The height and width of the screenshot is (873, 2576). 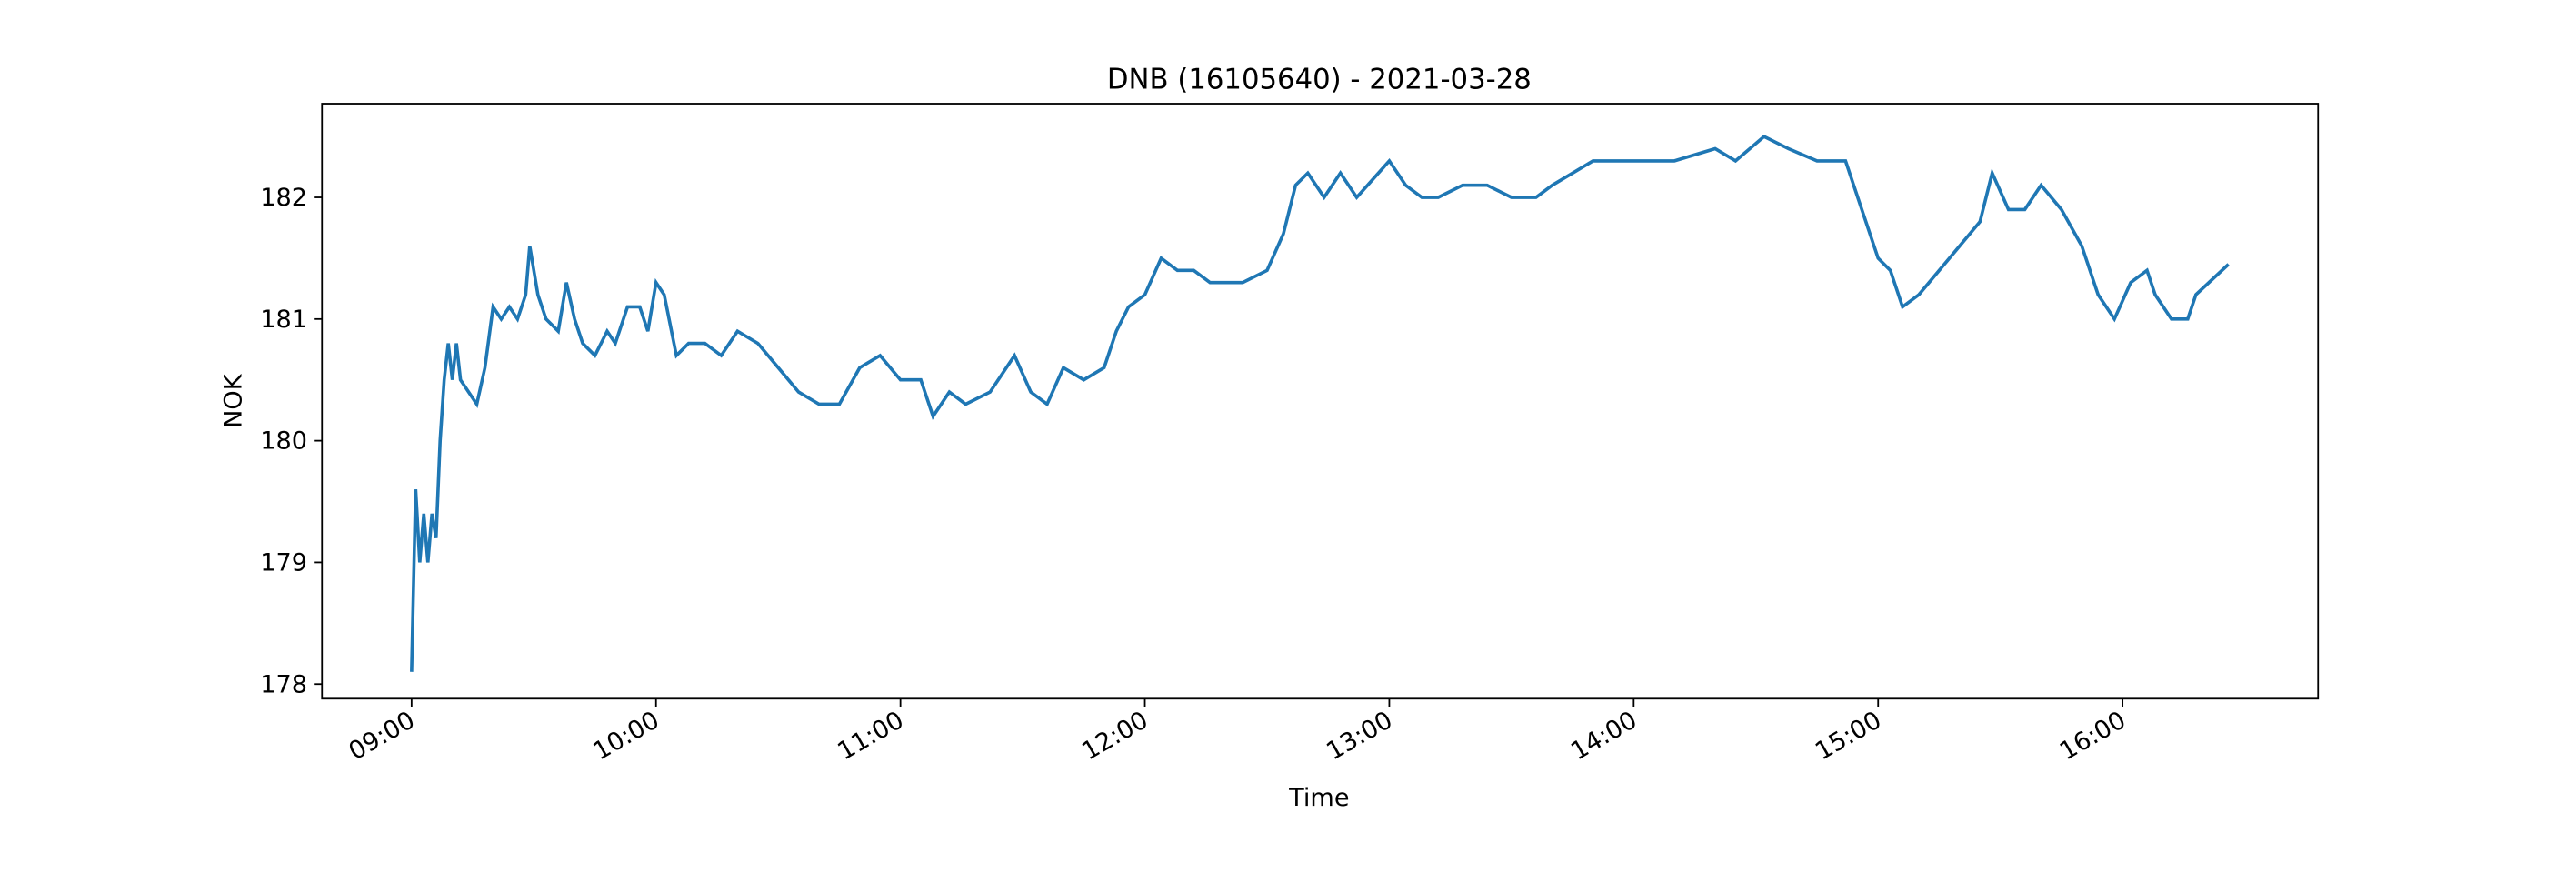 What do you see at coordinates (1319, 80) in the screenshot?
I see `chart-title: DNB (16105640) - 2021-03-28` at bounding box center [1319, 80].